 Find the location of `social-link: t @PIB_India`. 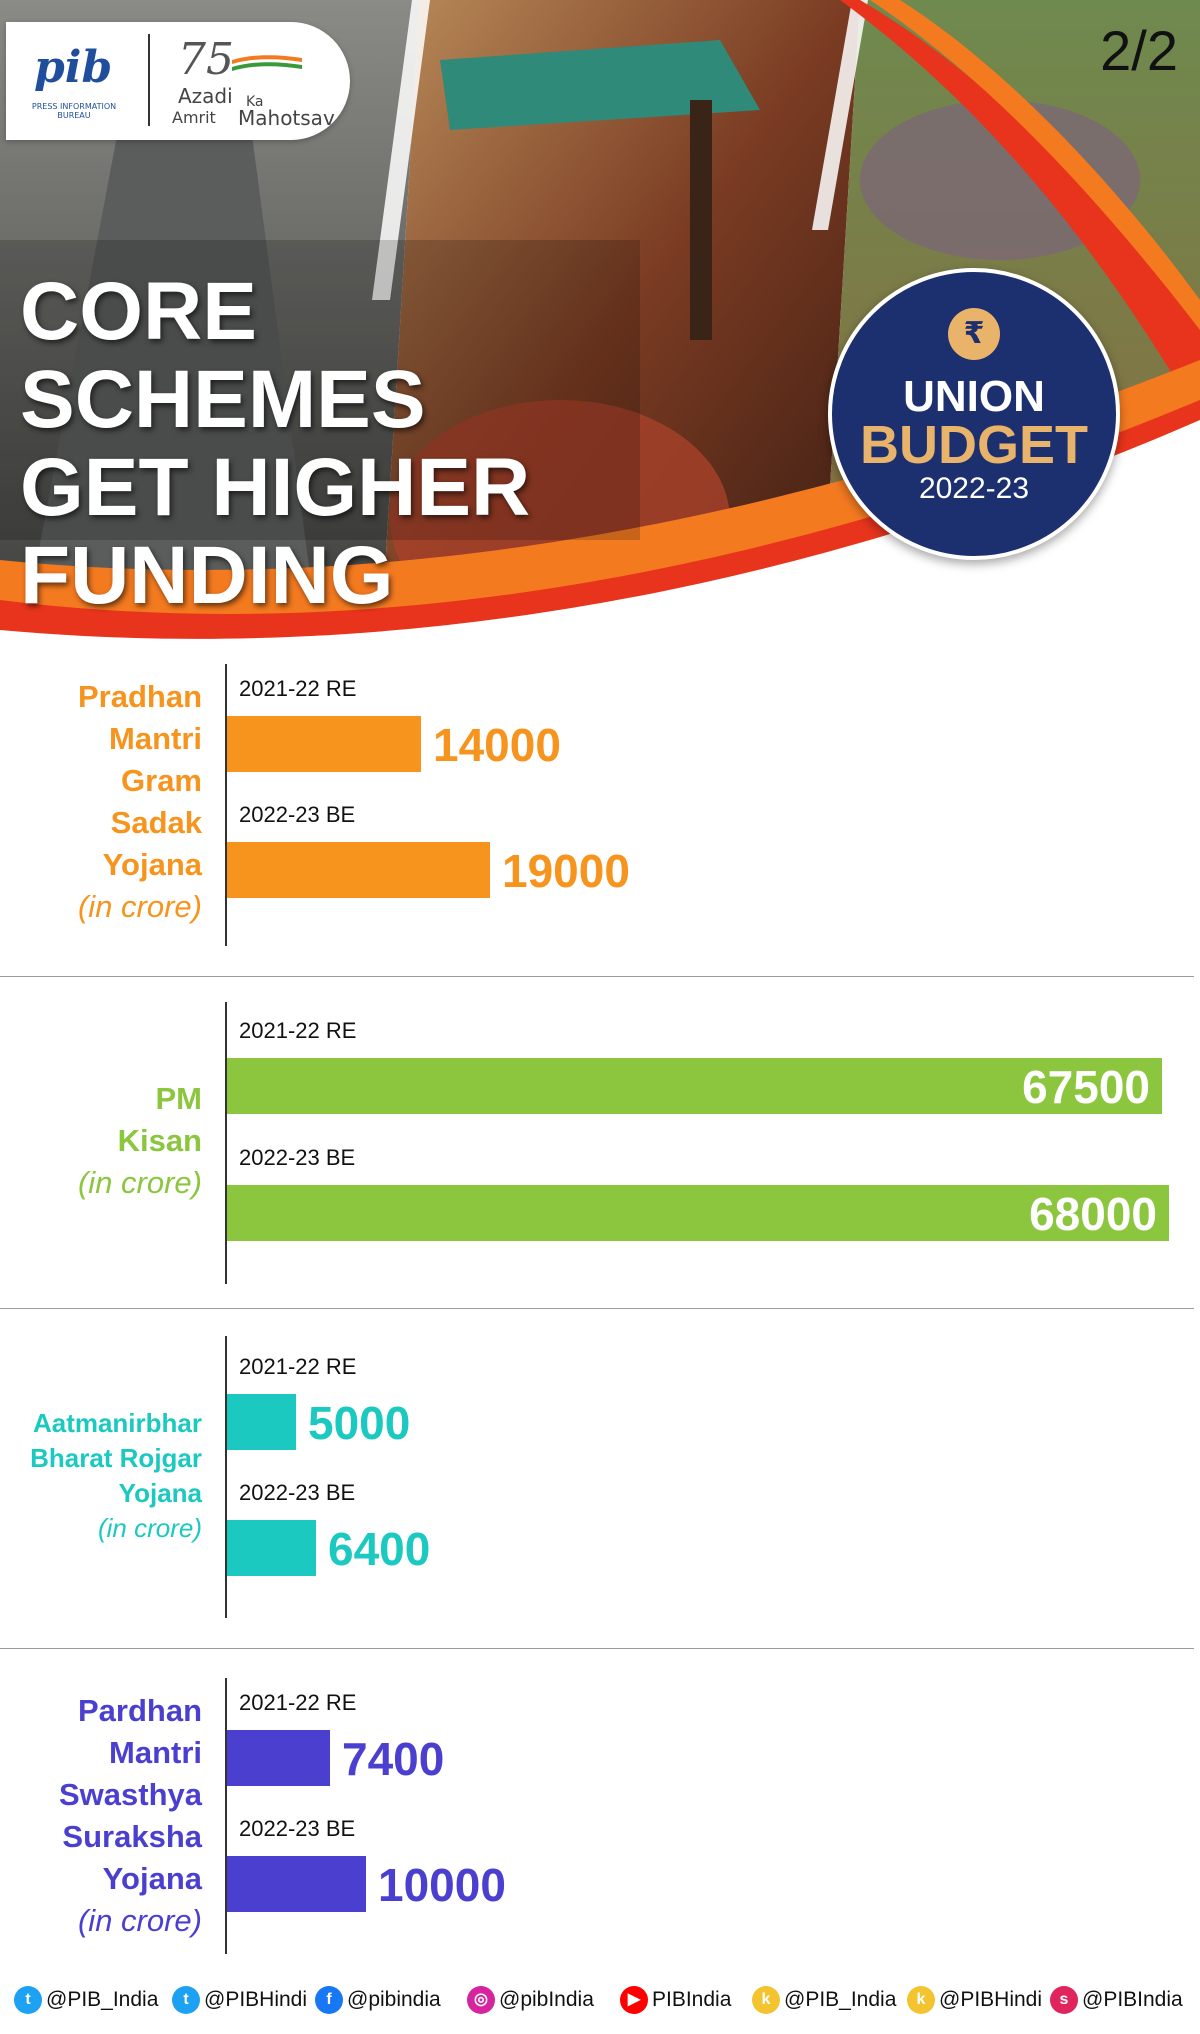

social-link: t @PIB_India is located at coordinates (86, 2000).